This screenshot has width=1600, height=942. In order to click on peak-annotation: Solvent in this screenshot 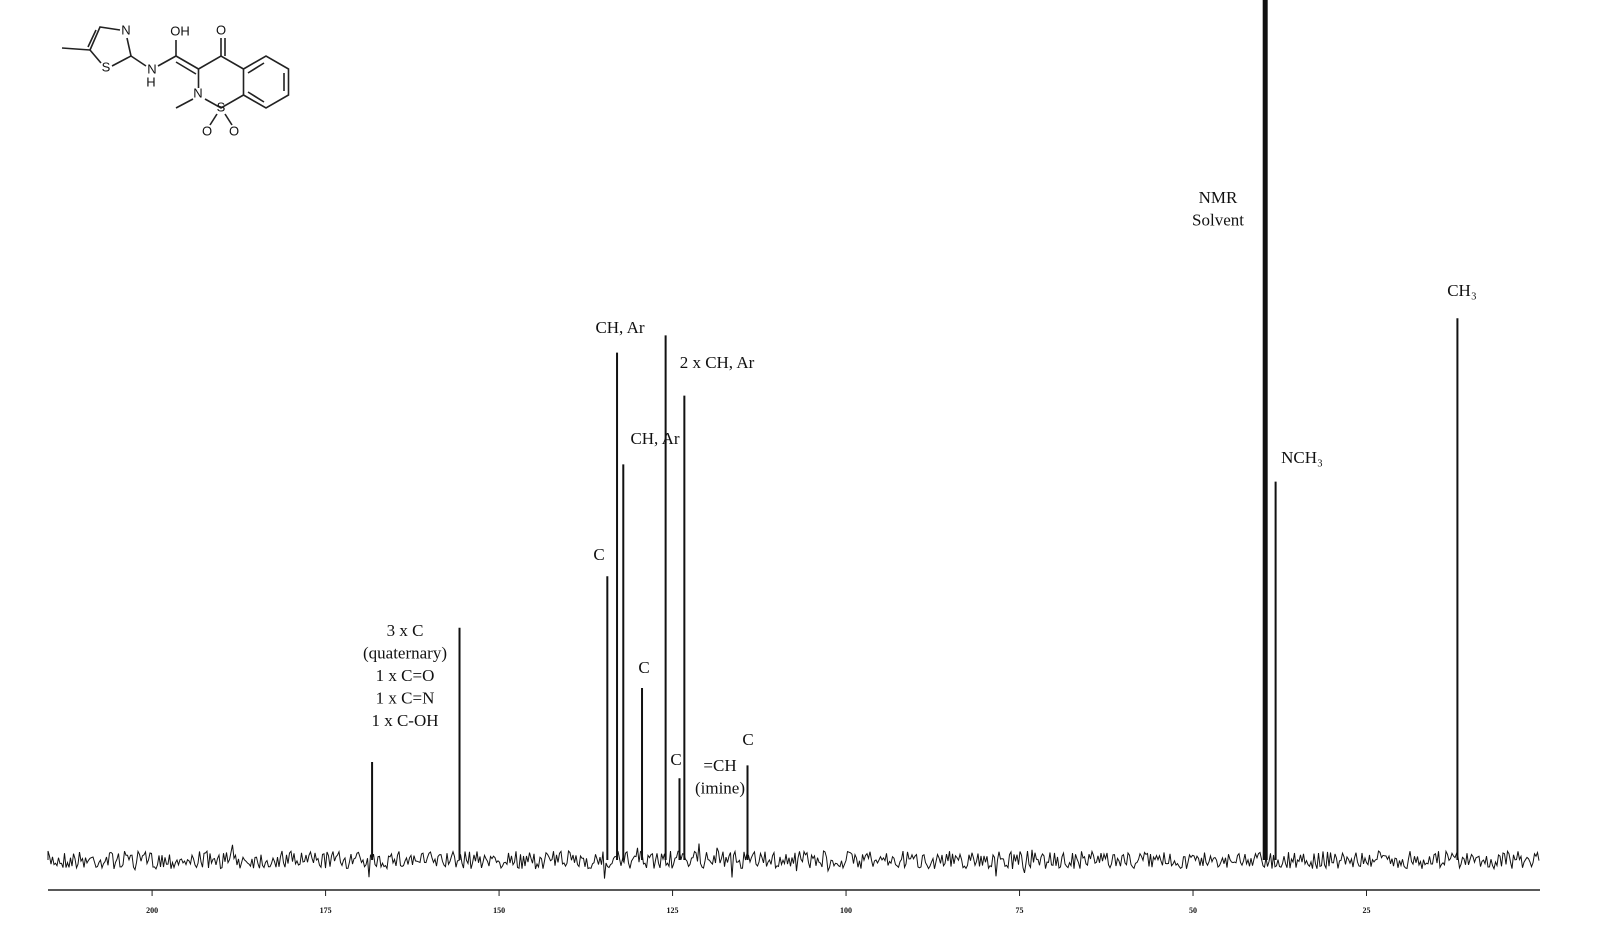, I will do `click(1218, 219)`.